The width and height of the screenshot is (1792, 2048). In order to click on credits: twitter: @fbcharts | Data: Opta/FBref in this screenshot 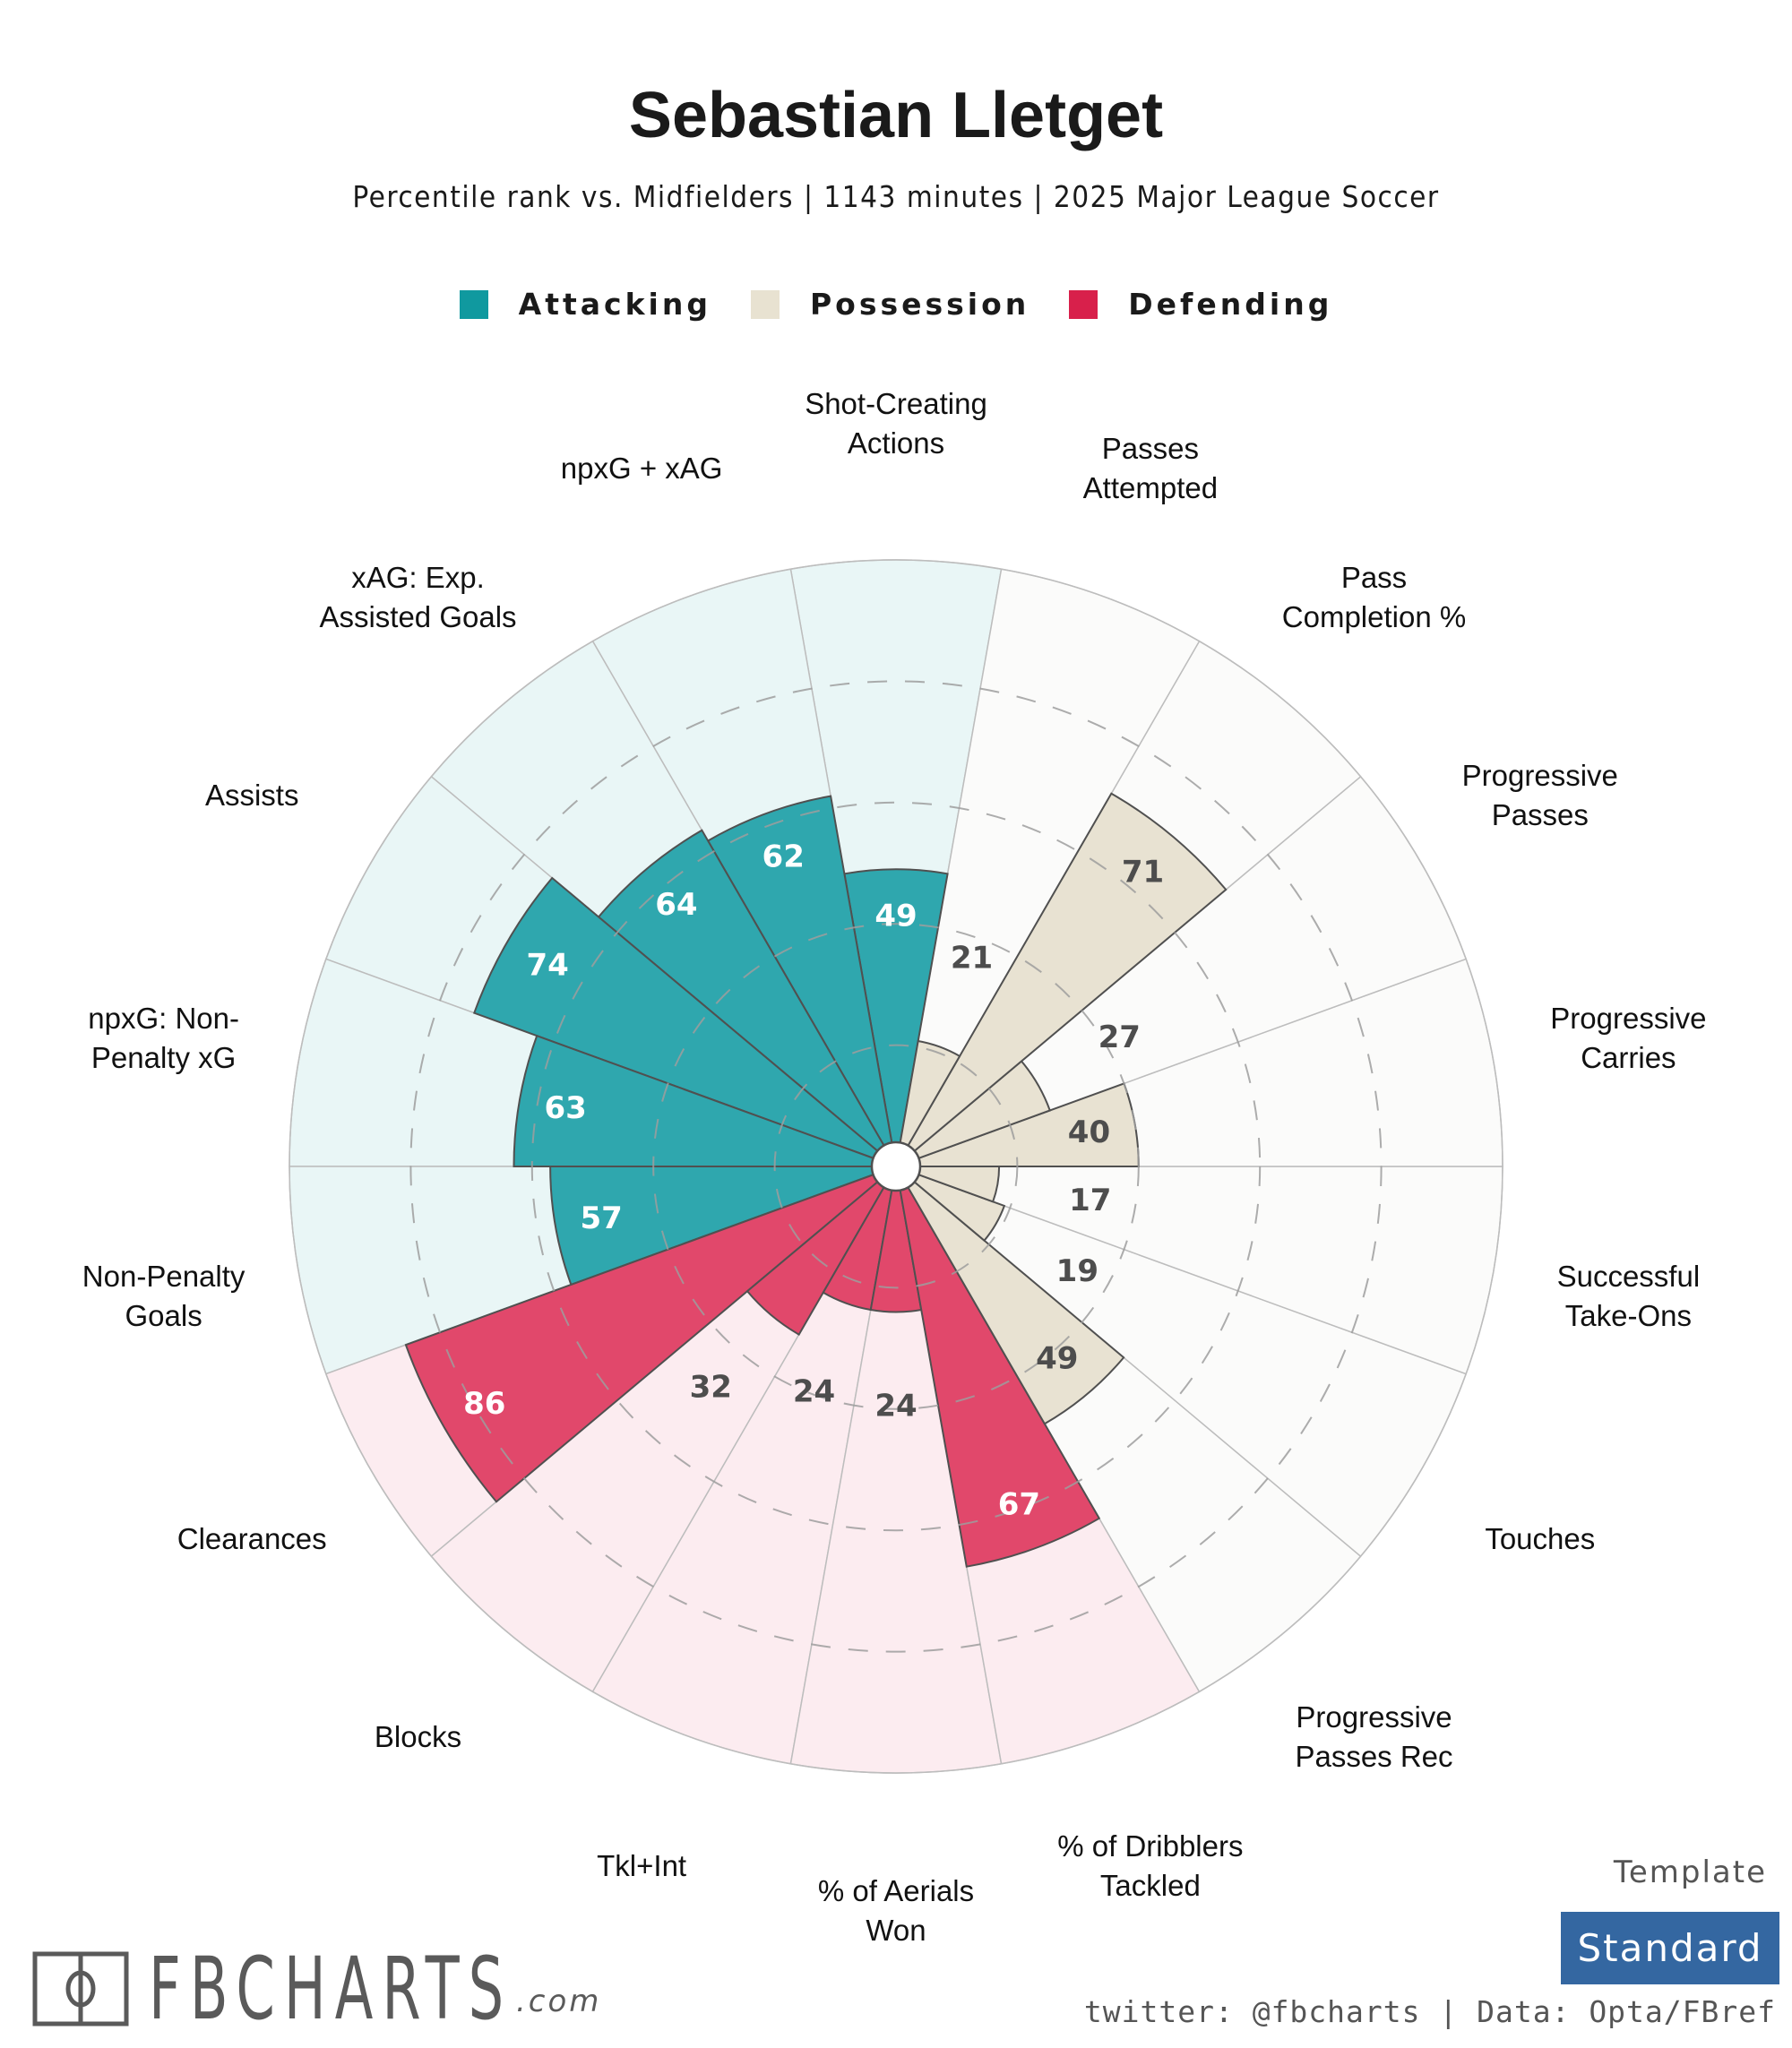, I will do `click(1429, 2011)`.